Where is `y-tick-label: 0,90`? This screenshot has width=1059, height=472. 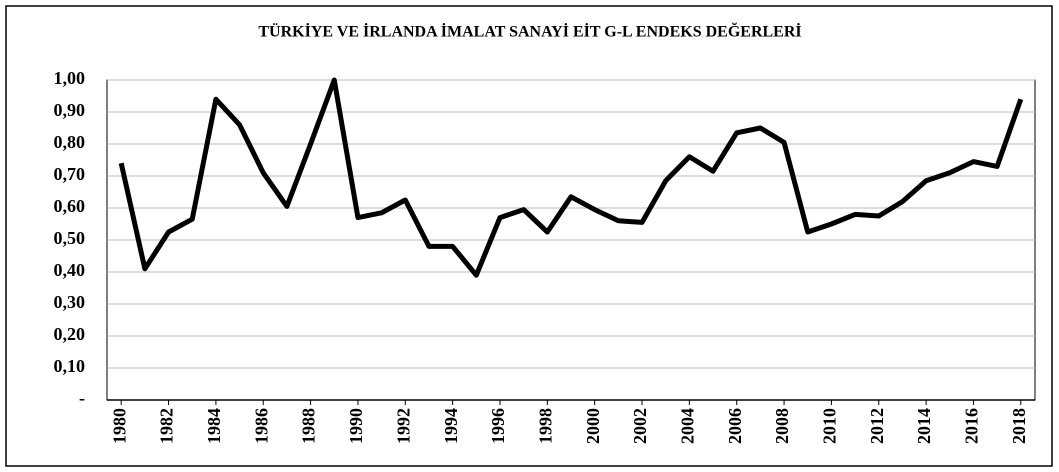
y-tick-label: 0,90 is located at coordinates (70, 110).